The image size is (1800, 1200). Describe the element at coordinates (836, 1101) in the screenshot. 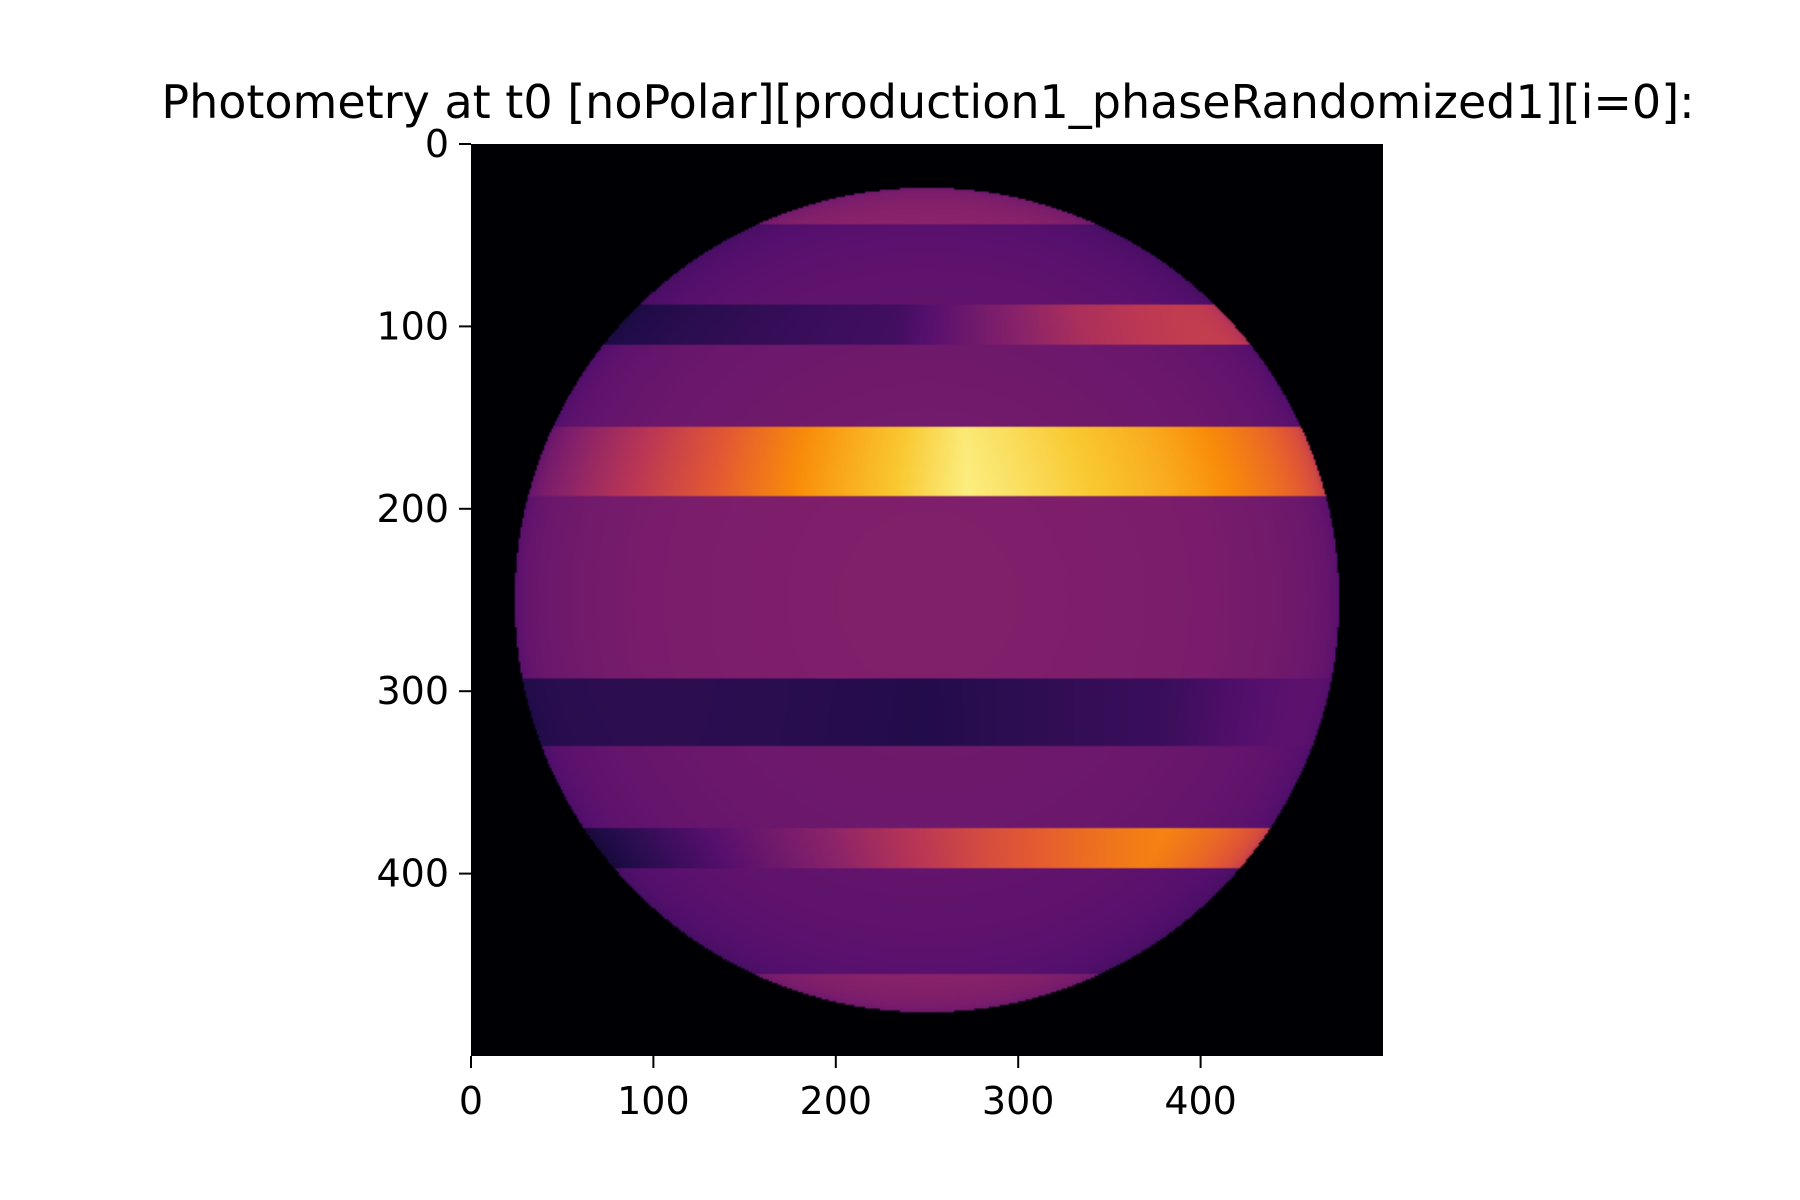

I see `x-tick-label: 200` at that location.